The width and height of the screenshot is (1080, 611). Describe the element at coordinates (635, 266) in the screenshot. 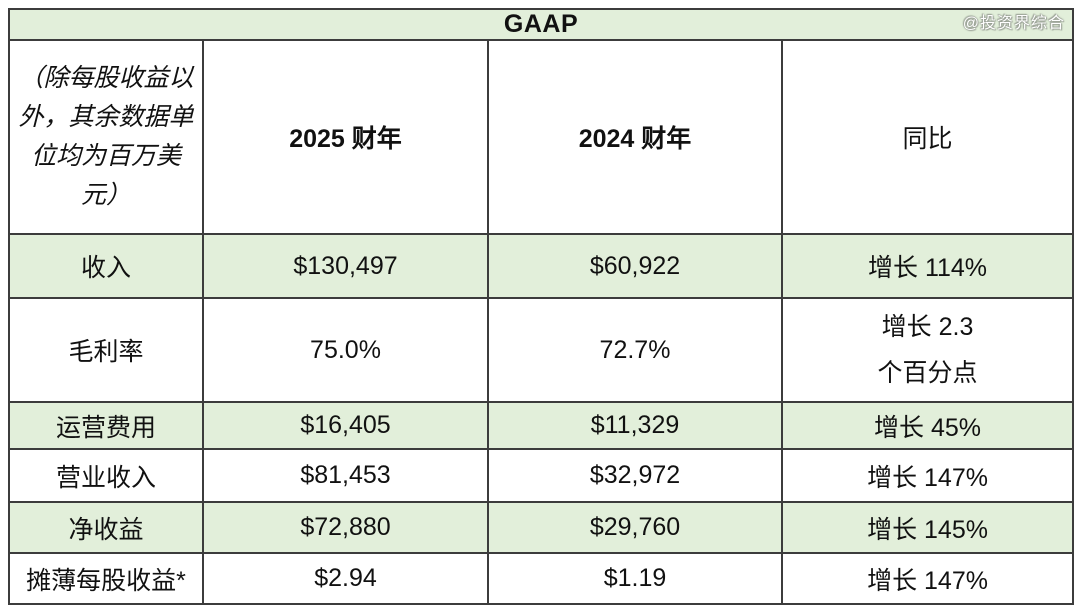

I see `revenue-fy2024: $60,922` at that location.